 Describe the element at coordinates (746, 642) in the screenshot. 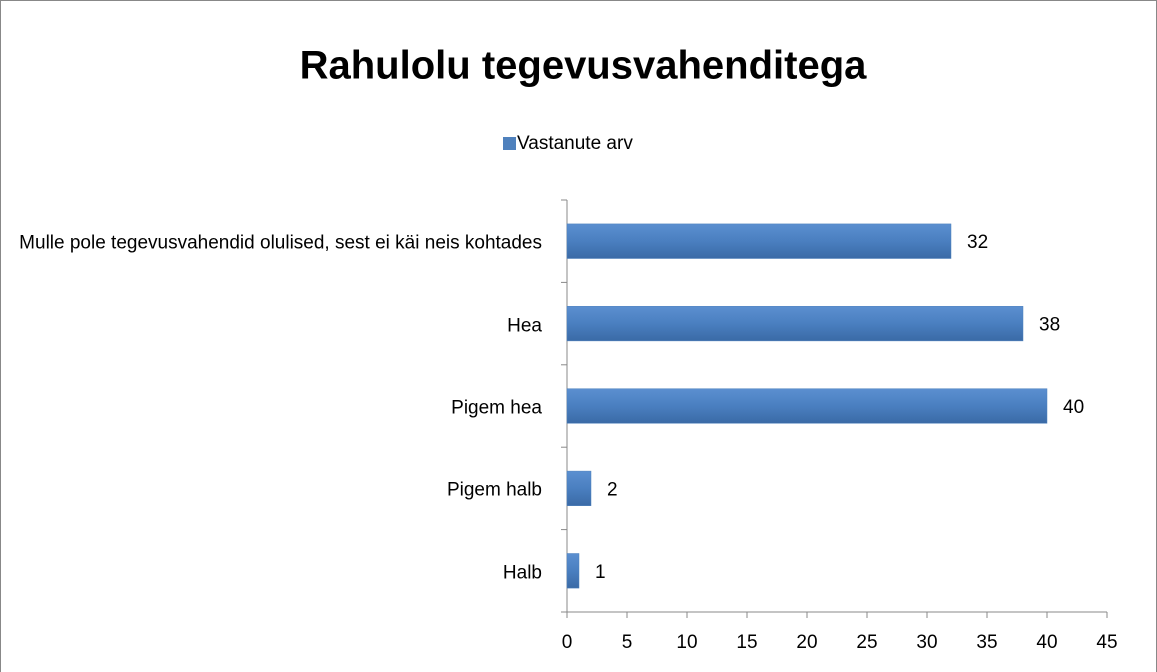

I see `x-tick-label: 15` at that location.